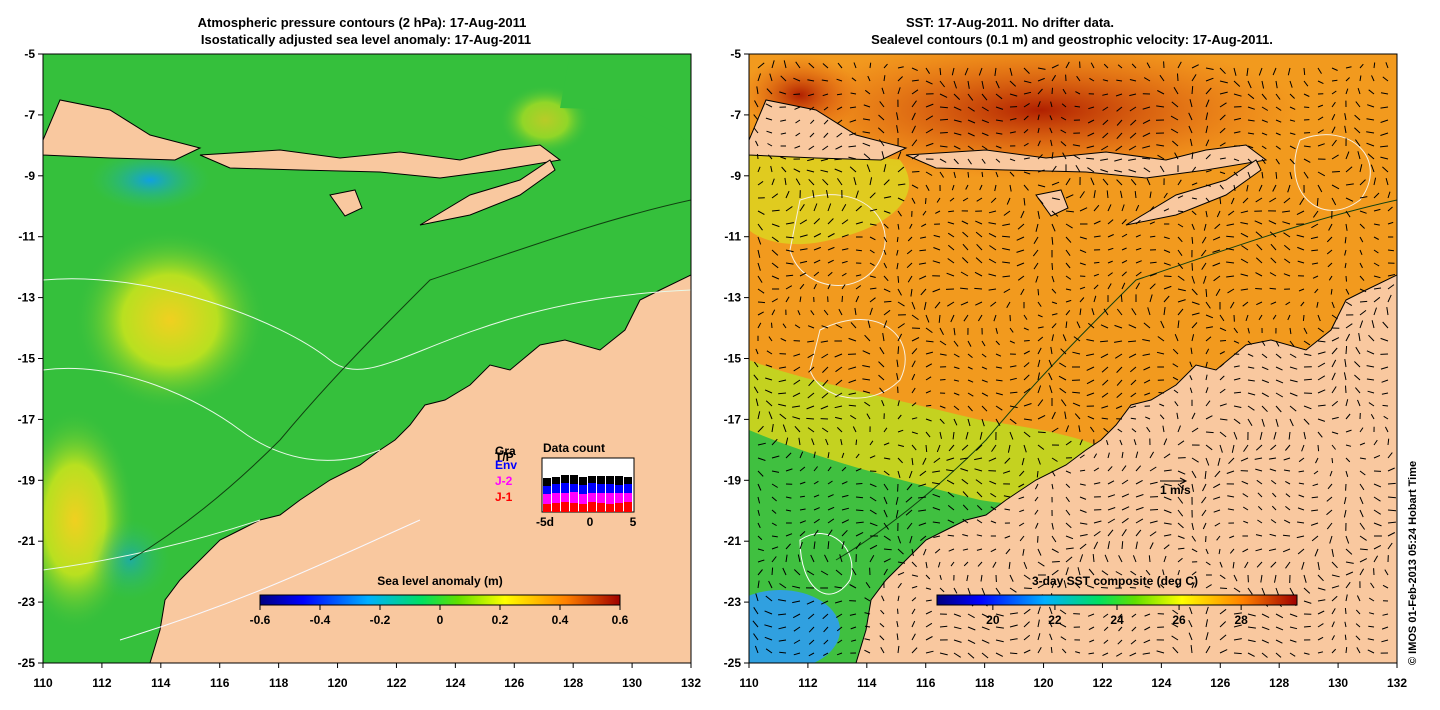 This screenshot has width=1440, height=710. Describe the element at coordinates (1179, 620) in the screenshot. I see `colorbar-tick-label: 26` at that location.